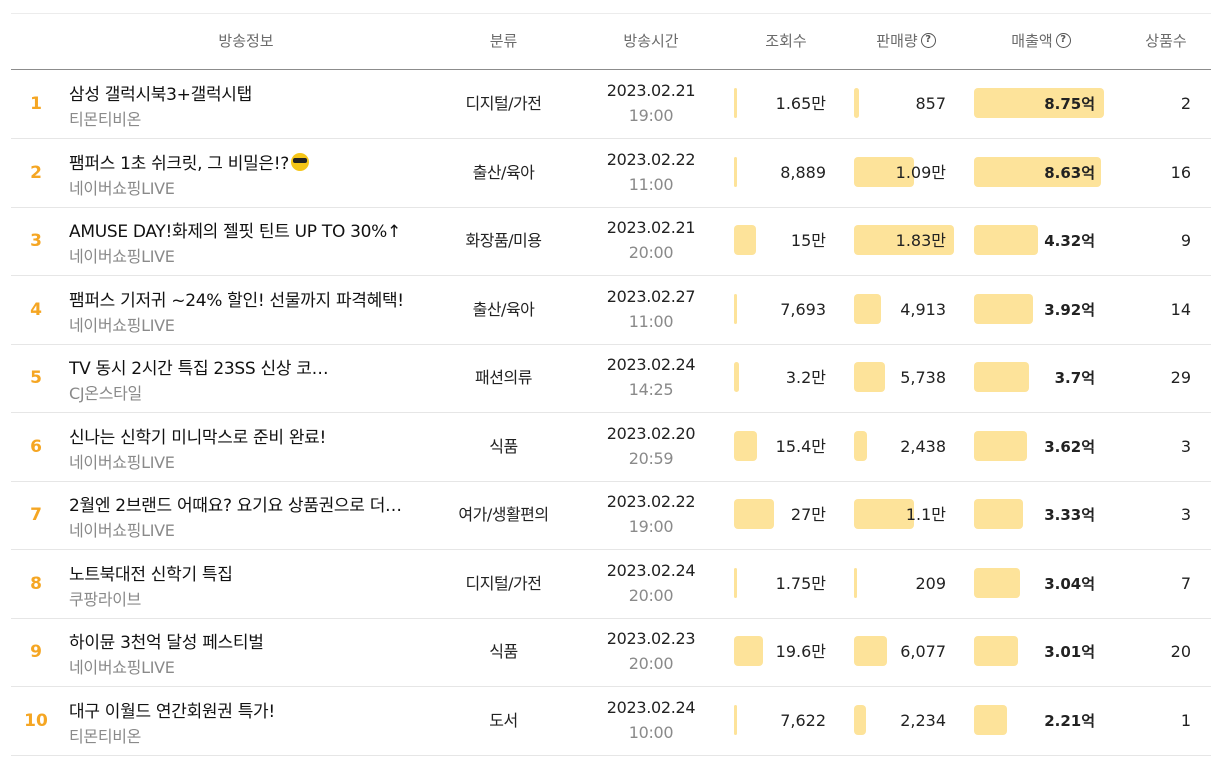 This screenshot has height=767, width=1223. What do you see at coordinates (1166, 41) in the screenshot?
I see `header-product-count: 상품수` at bounding box center [1166, 41].